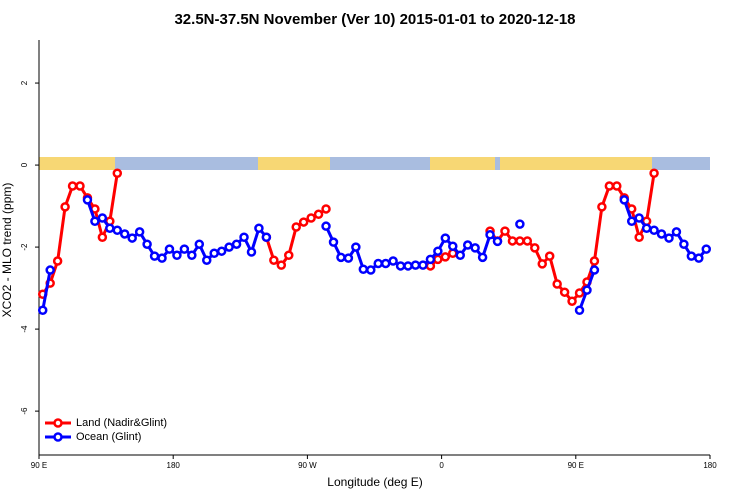  What do you see at coordinates (24, 164) in the screenshot?
I see `y-tick-label: 0` at bounding box center [24, 164].